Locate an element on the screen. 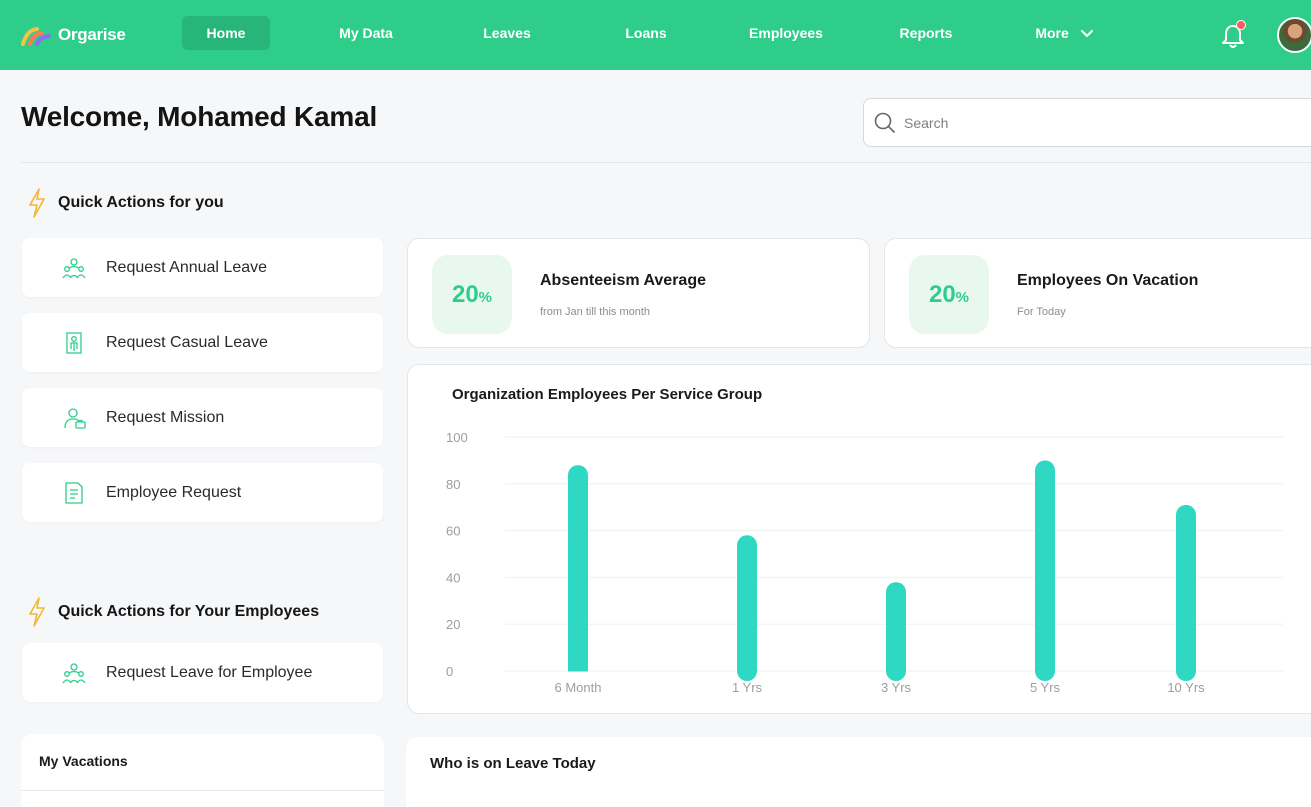 This screenshot has width=1311, height=807. card-divider is located at coordinates (202, 790).